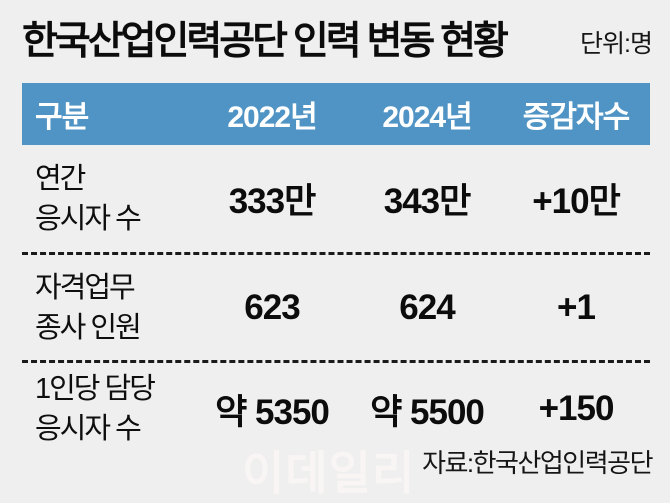 The width and height of the screenshot is (670, 503). Describe the element at coordinates (88, 327) in the screenshot. I see `row-label-line2: 종사 인원` at that location.